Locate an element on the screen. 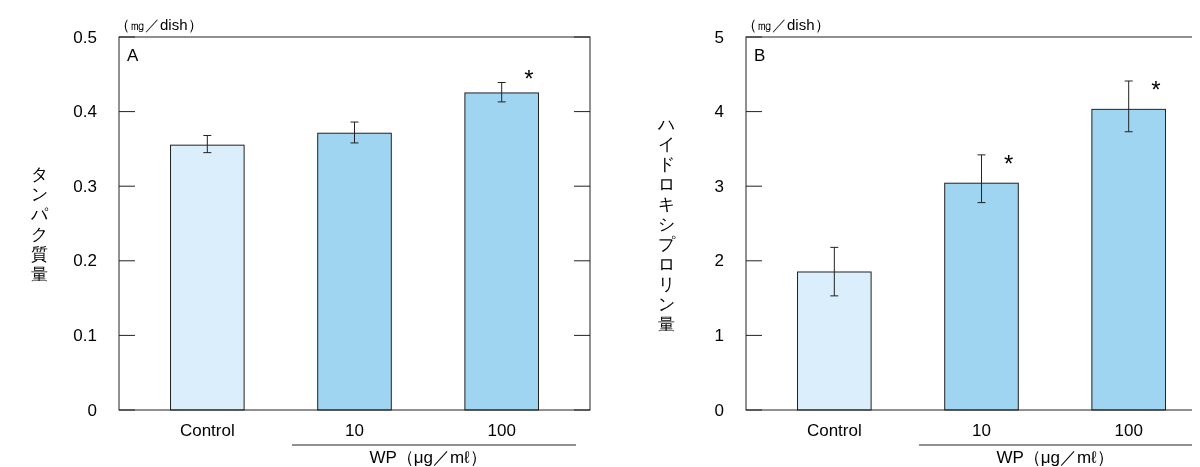 This screenshot has width=1200, height=467. y-tick-label: 0.2 is located at coordinates (85, 261).